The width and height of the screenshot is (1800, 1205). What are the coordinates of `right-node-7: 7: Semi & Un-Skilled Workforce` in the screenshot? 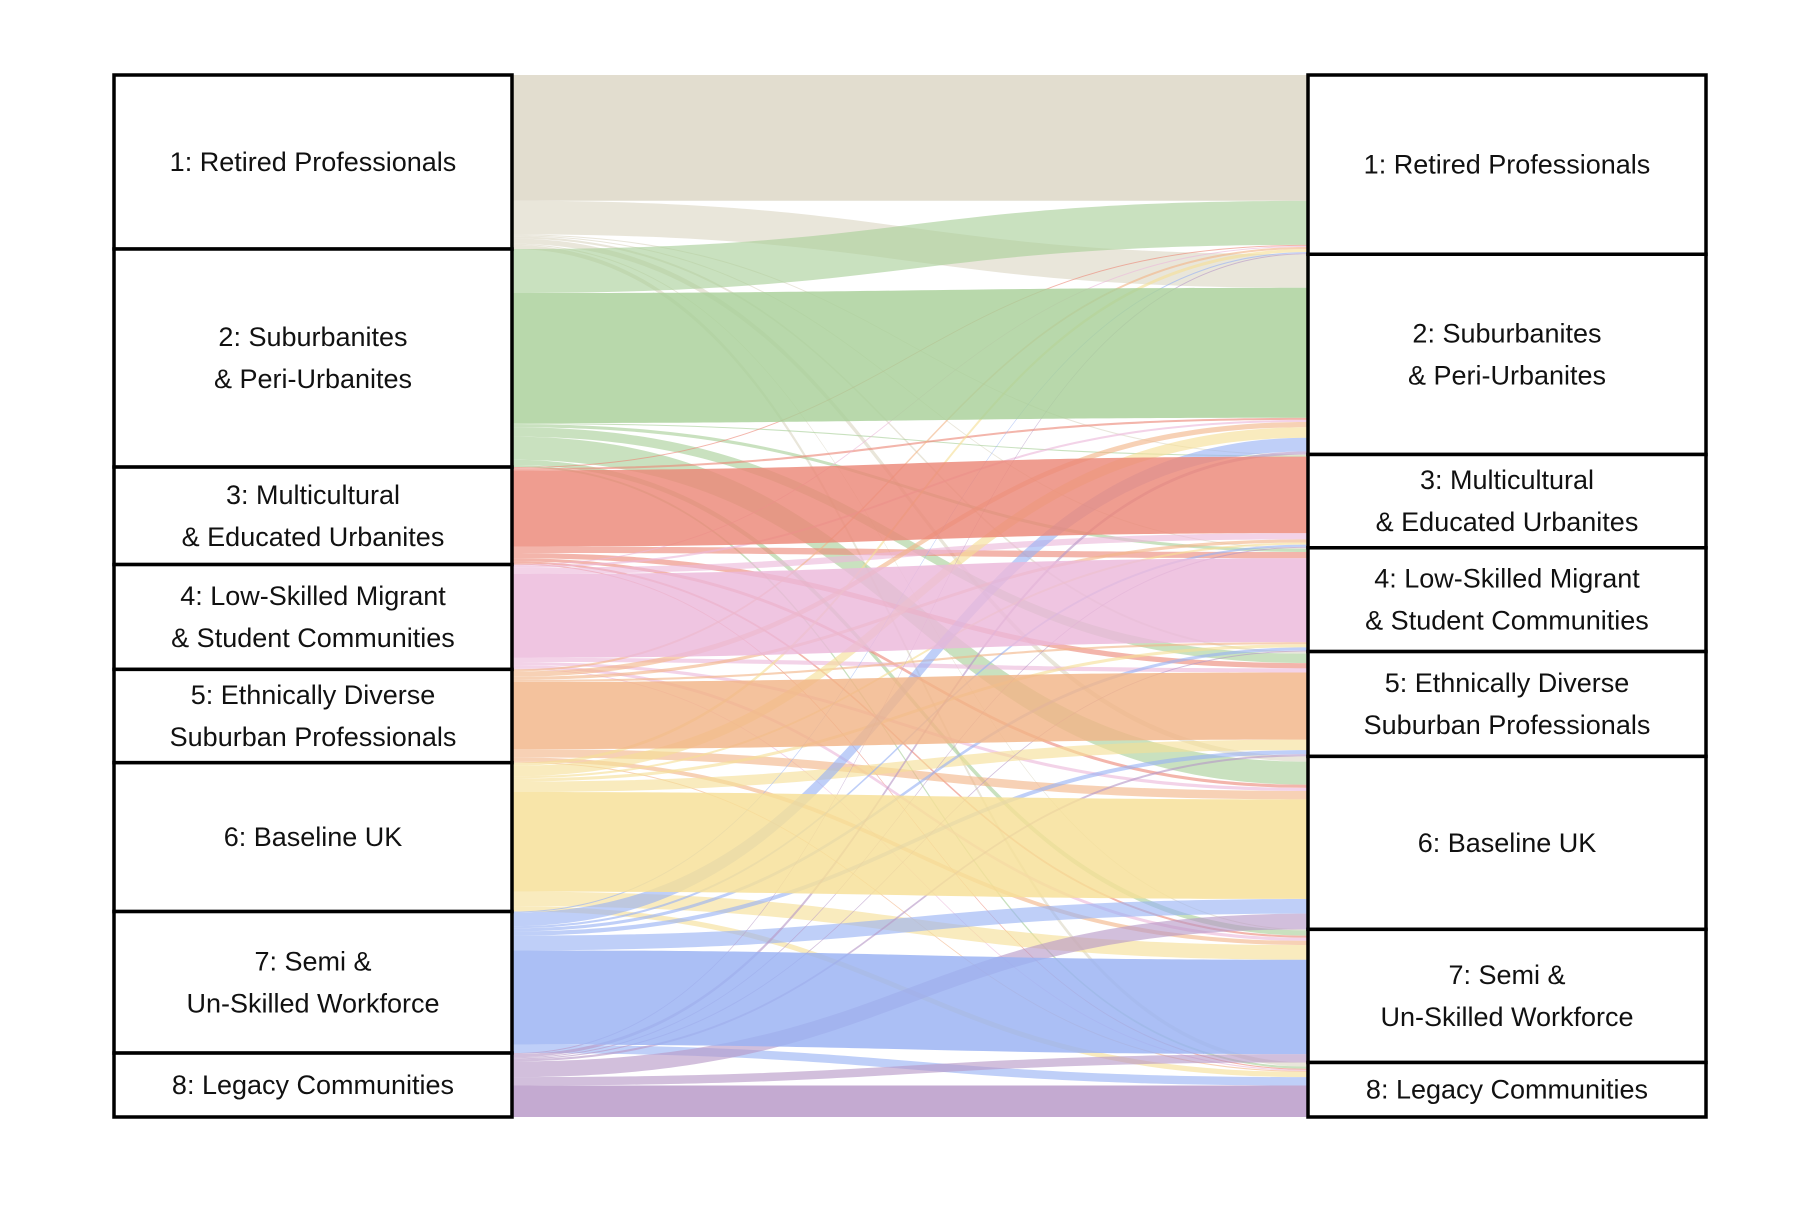 It's located at (1507, 996).